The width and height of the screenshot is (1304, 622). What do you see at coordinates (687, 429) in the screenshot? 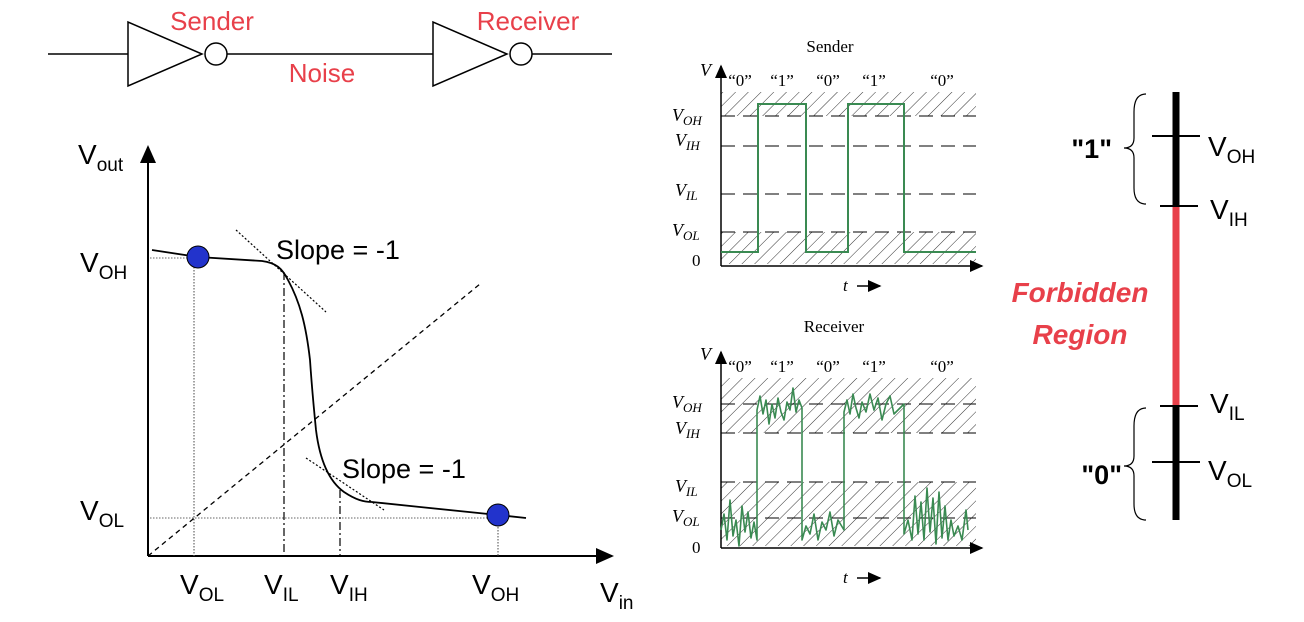
I see `receiver-level-vih: VIH` at bounding box center [687, 429].